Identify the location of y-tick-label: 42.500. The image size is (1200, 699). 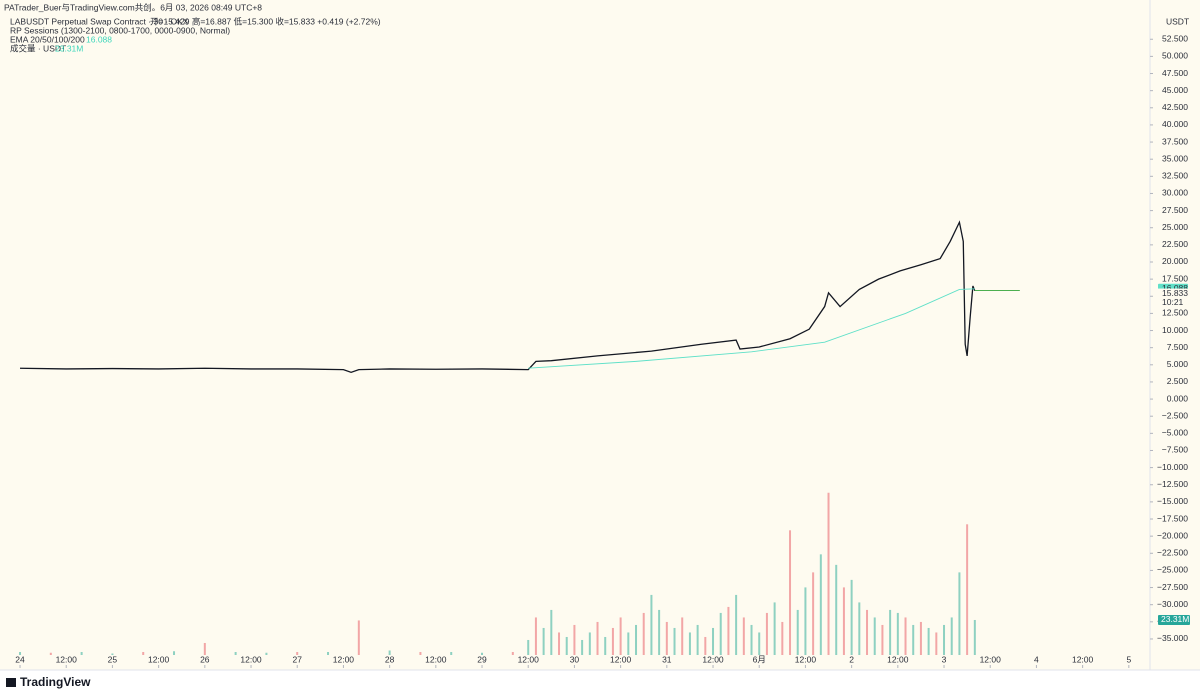
(1175, 107).